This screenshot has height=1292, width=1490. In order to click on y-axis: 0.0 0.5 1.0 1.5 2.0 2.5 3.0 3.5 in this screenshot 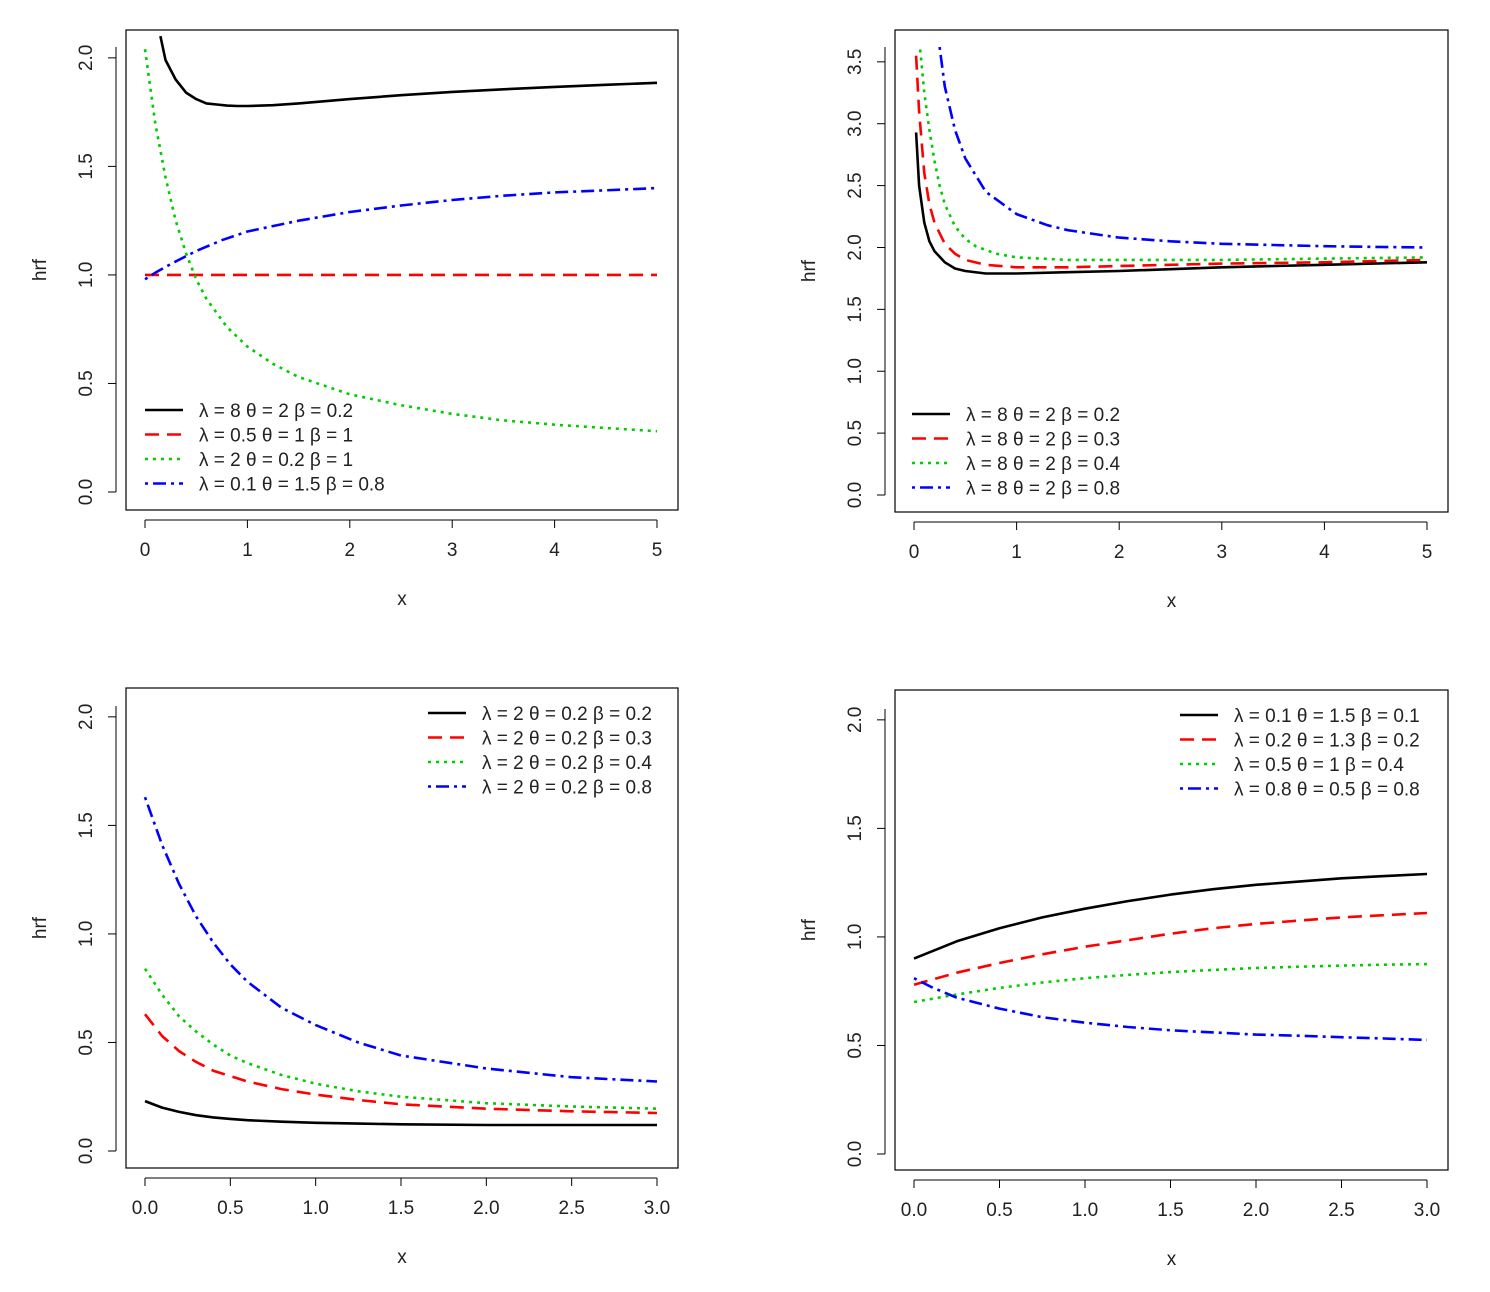, I will do `click(865, 277)`.